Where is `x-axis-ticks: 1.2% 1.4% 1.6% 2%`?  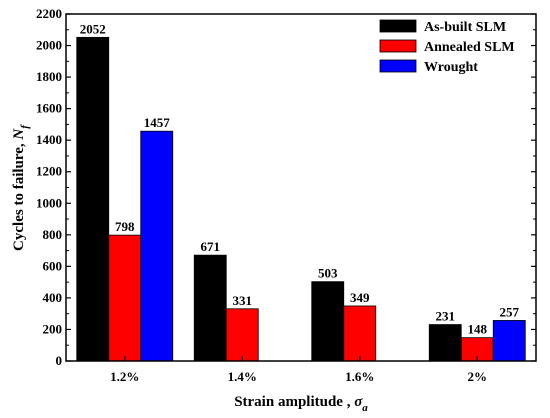
x-axis-ticks: 1.2% 1.4% 1.6% 2% is located at coordinates (298, 370).